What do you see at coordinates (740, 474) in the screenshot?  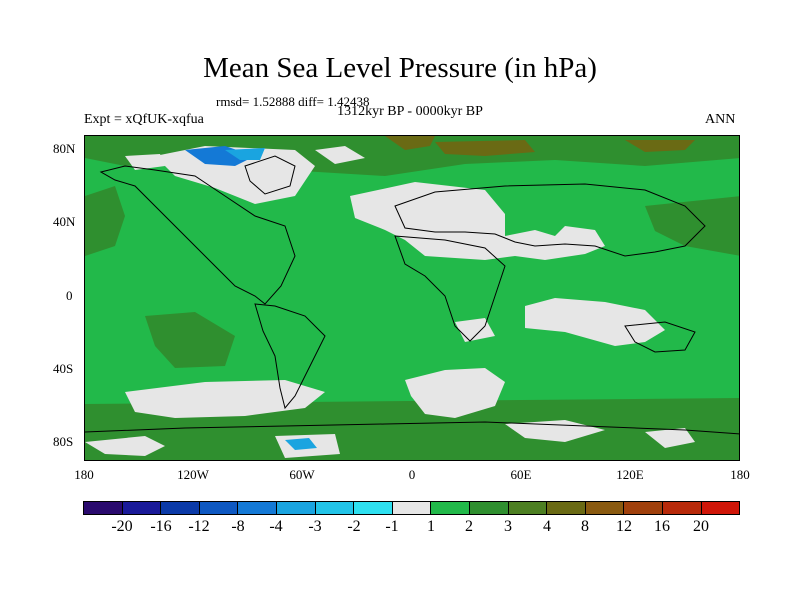 I see `lon-label-180e: 180` at bounding box center [740, 474].